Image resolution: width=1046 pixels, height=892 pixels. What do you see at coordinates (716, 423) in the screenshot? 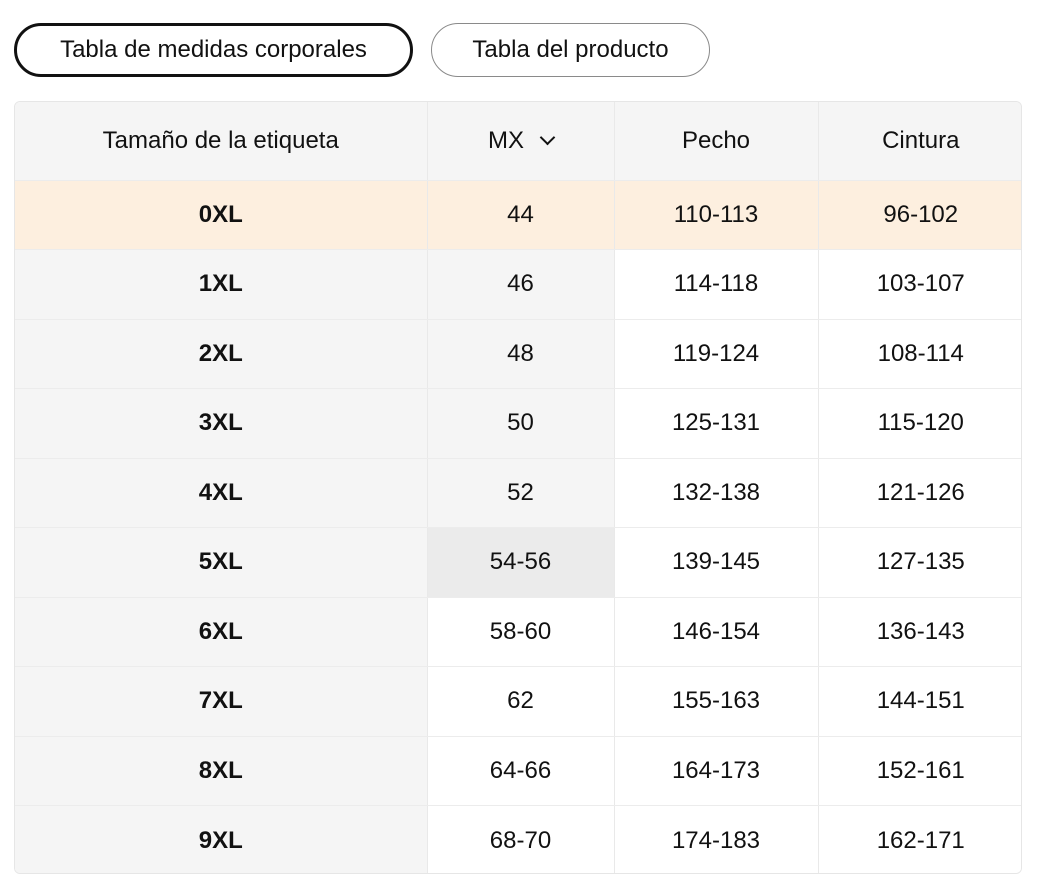
I see `cell-chest: 125-131` at bounding box center [716, 423].